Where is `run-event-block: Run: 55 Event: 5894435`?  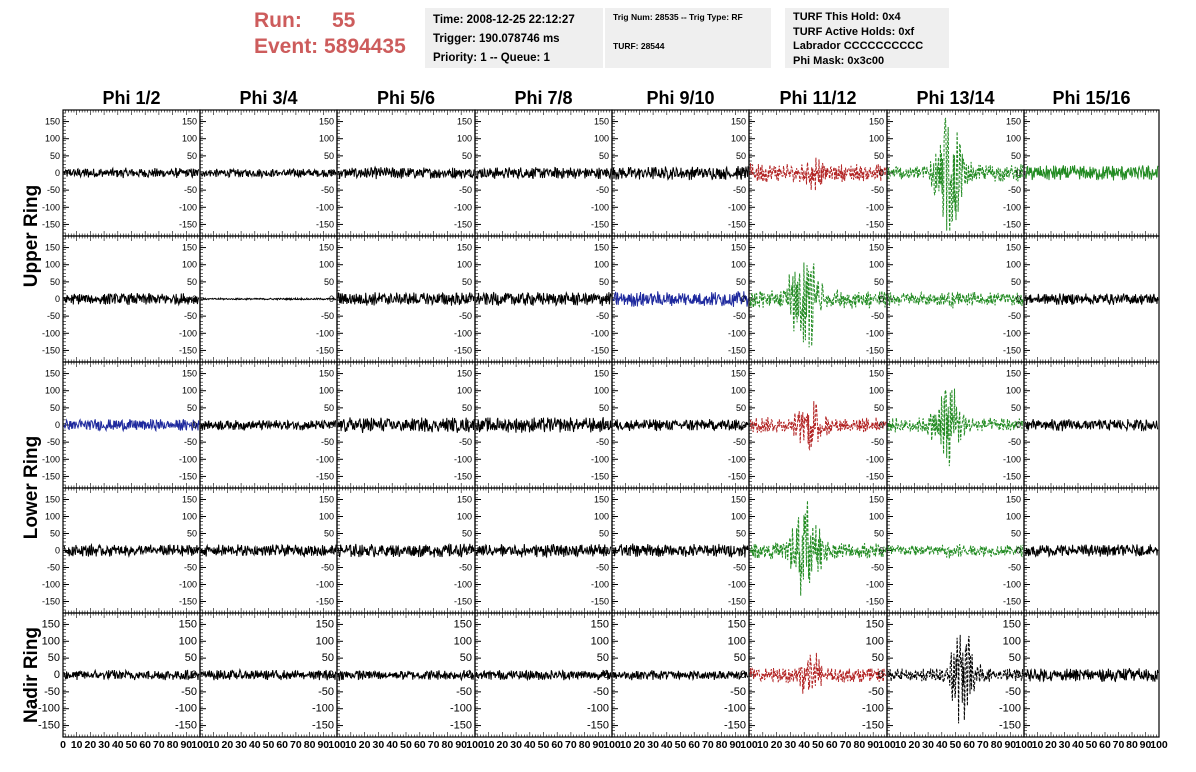
run-event-block: Run: 55 Event: 5894435 is located at coordinates (330, 34).